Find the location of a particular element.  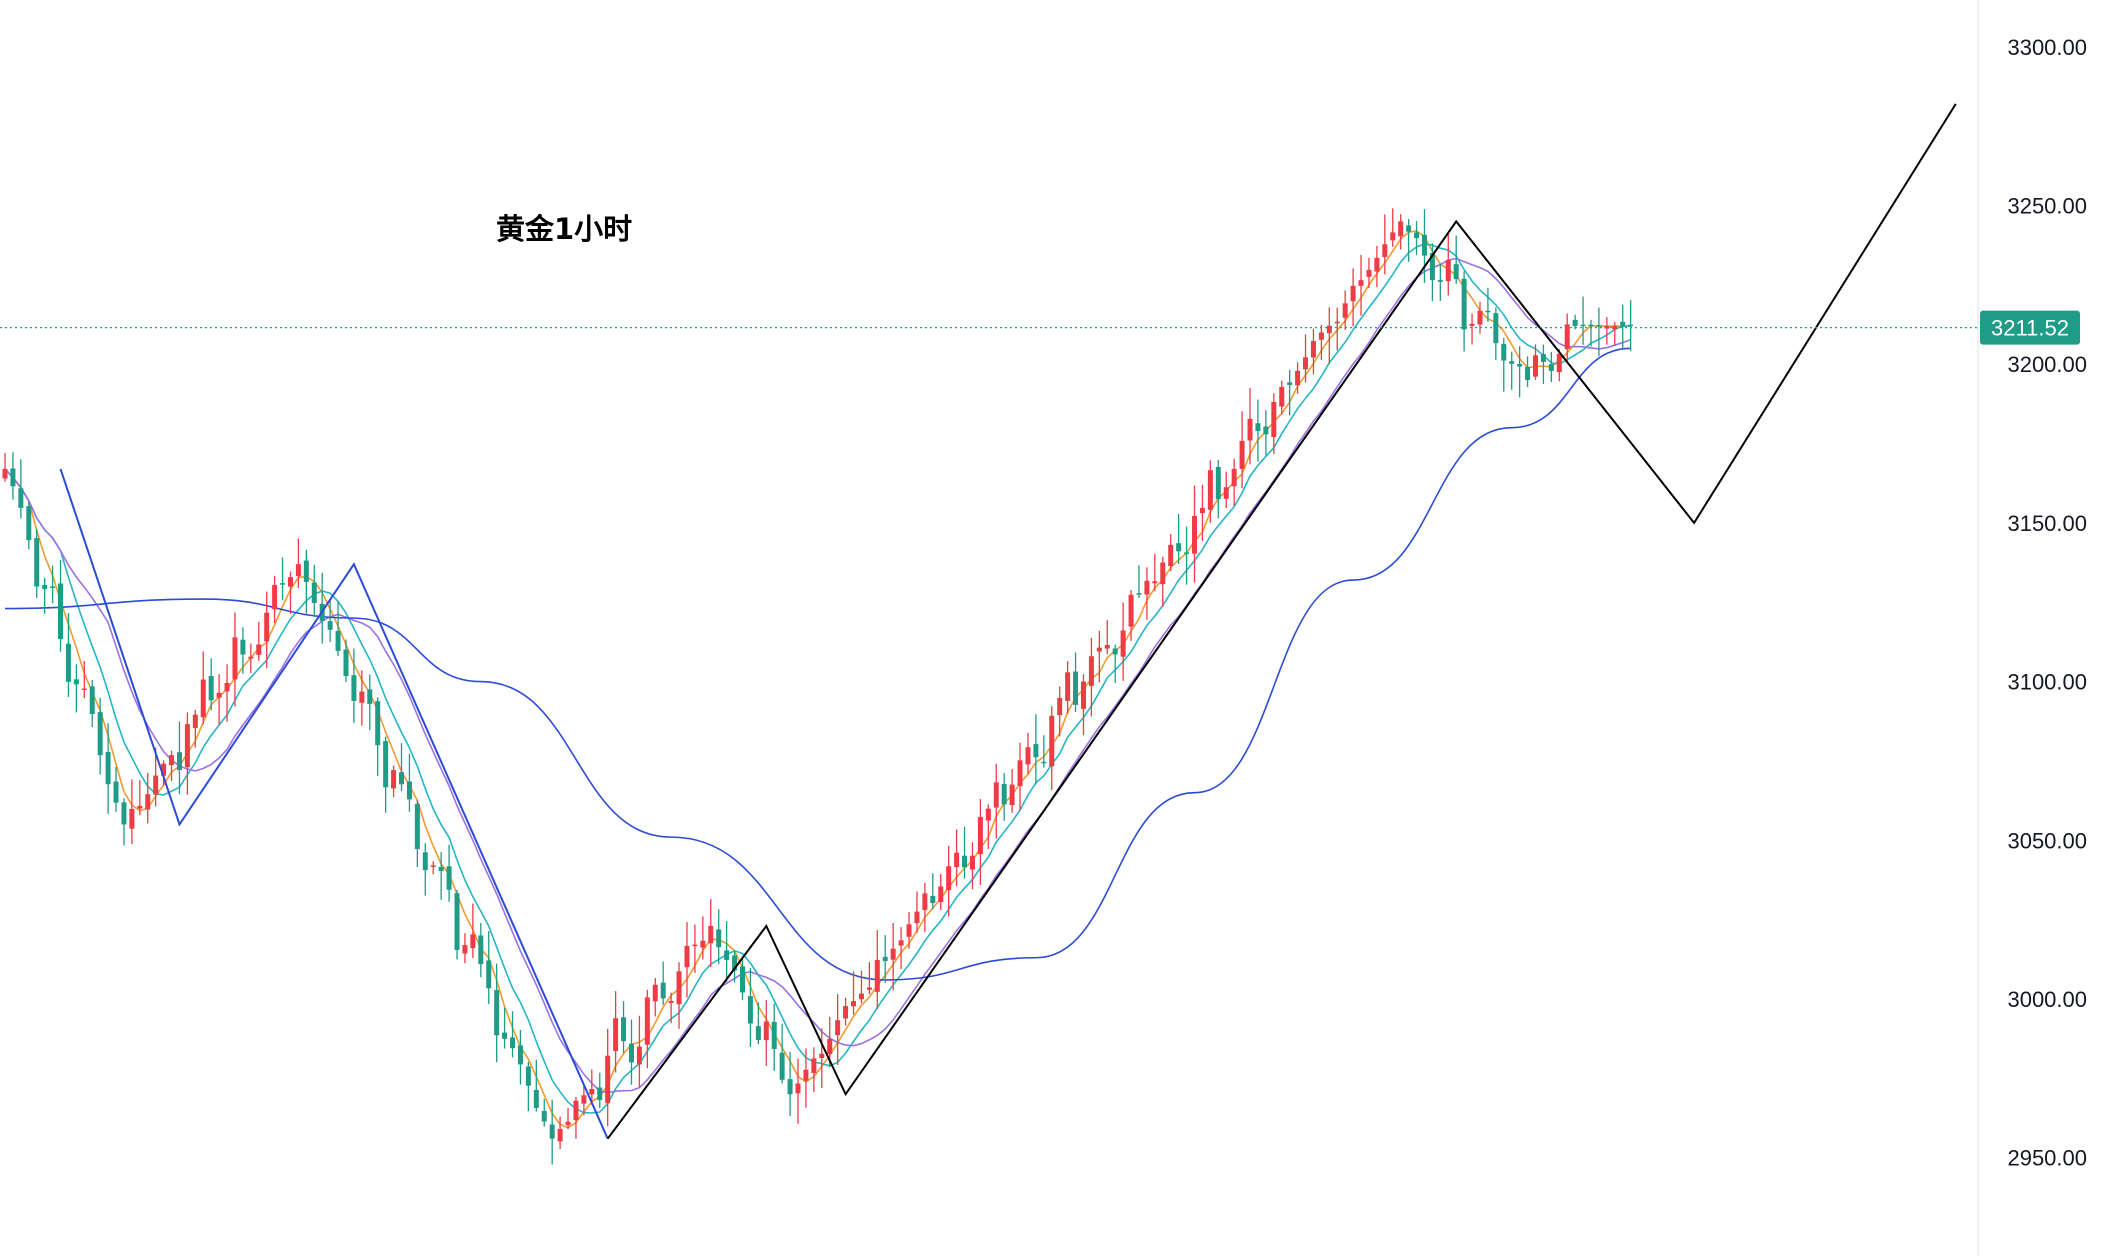

y-tick-label: 3000.00 is located at coordinates (2047, 999).